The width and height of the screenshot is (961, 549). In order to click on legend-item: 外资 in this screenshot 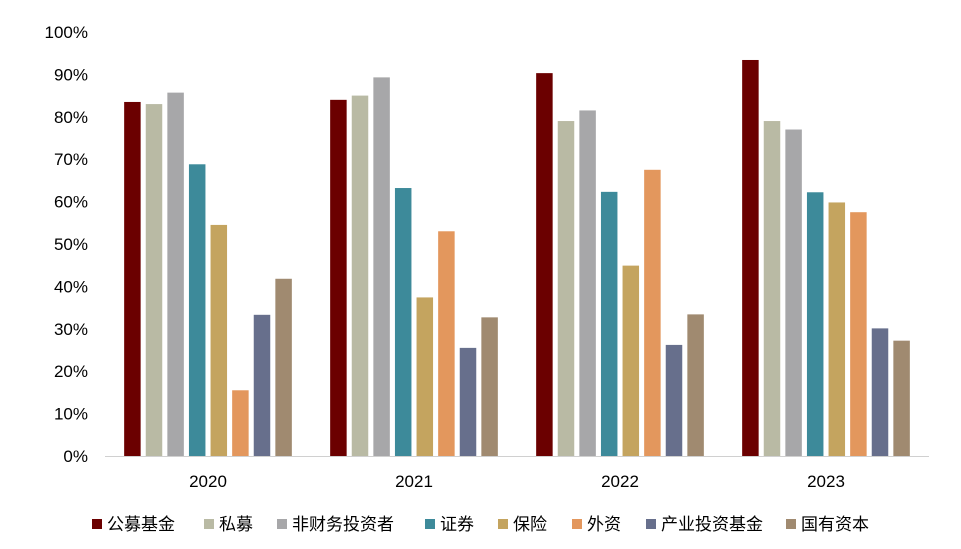, I will do `click(596, 525)`.